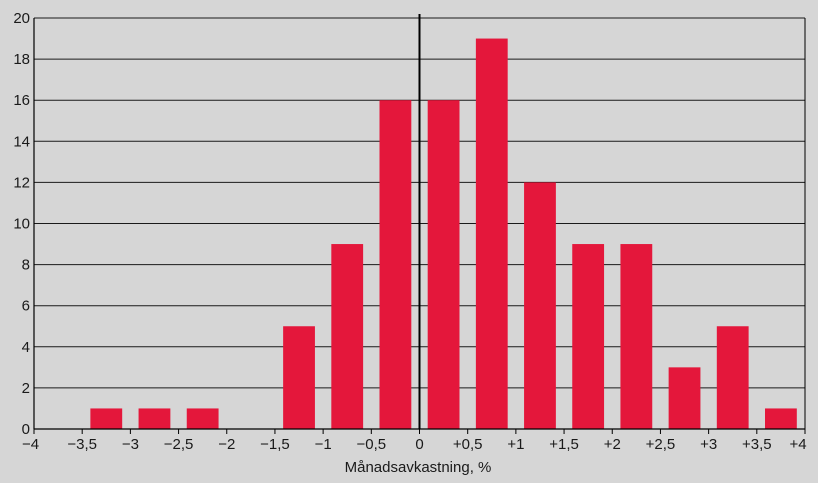 This screenshot has height=483, width=818. What do you see at coordinates (26, 347) in the screenshot?
I see `y-tick-label: 4` at bounding box center [26, 347].